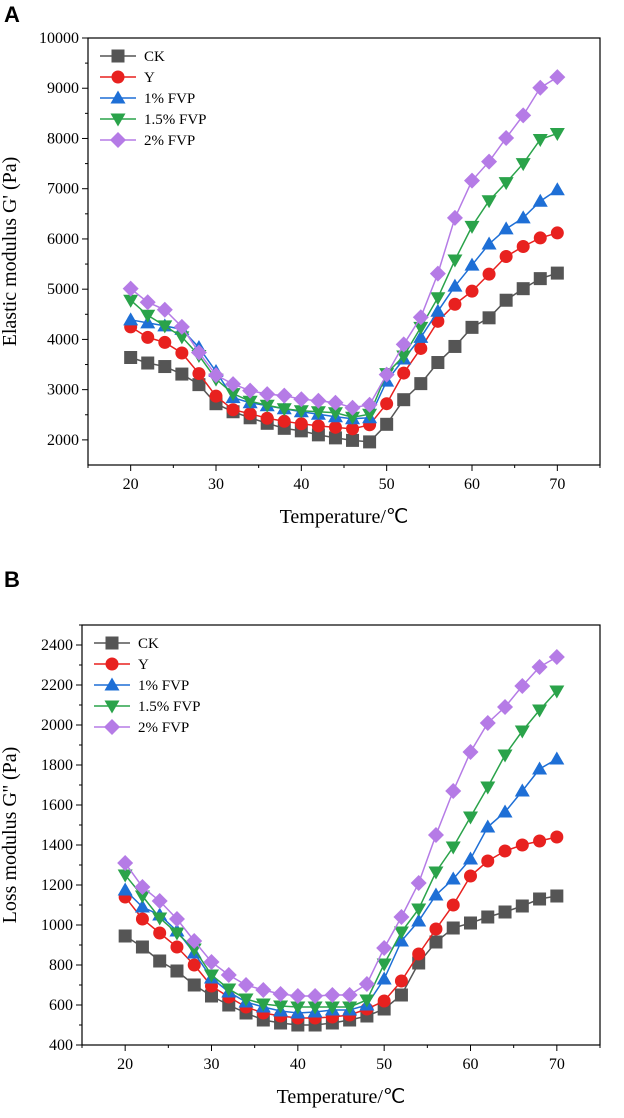 The image size is (624, 1118). Describe the element at coordinates (57, 645) in the screenshot. I see `y-tick-label: 2400` at that location.